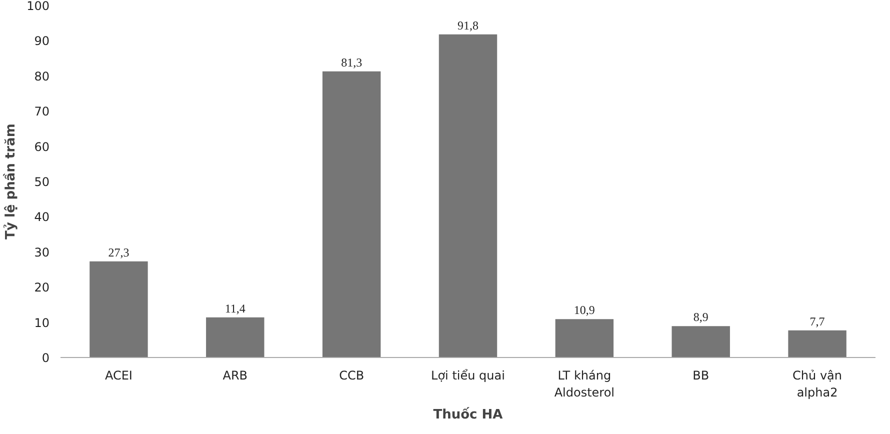 This screenshot has width=890, height=434. I want to click on data-label: 10,9, so click(584, 310).